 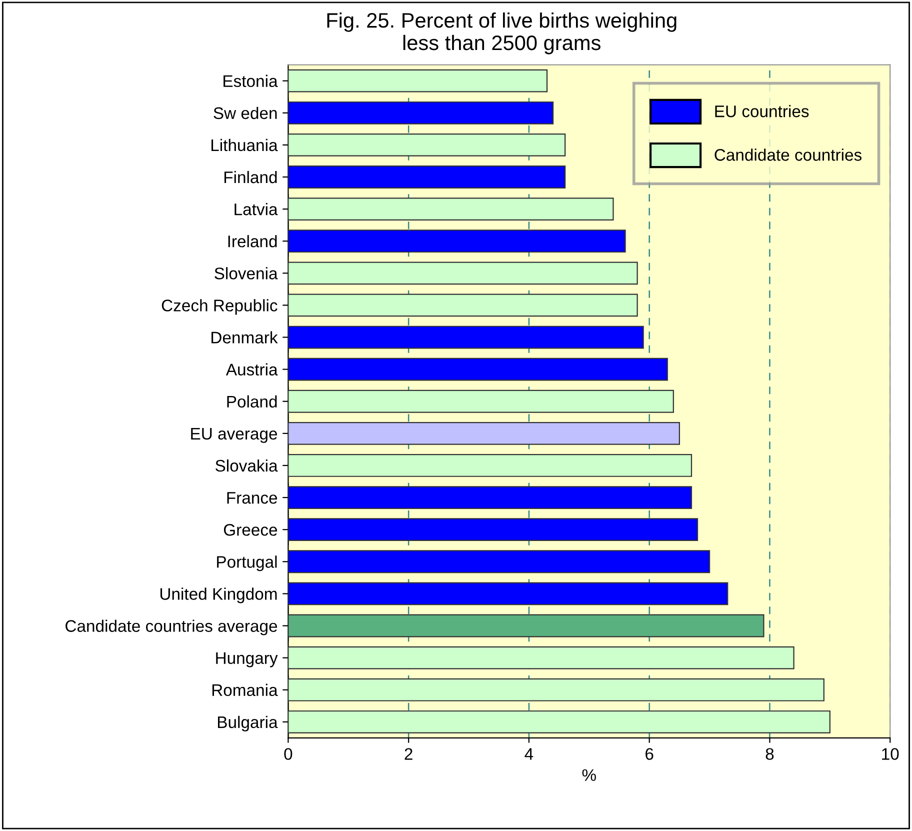 What do you see at coordinates (252, 401) in the screenshot?
I see `y-tick-label: Poland` at bounding box center [252, 401].